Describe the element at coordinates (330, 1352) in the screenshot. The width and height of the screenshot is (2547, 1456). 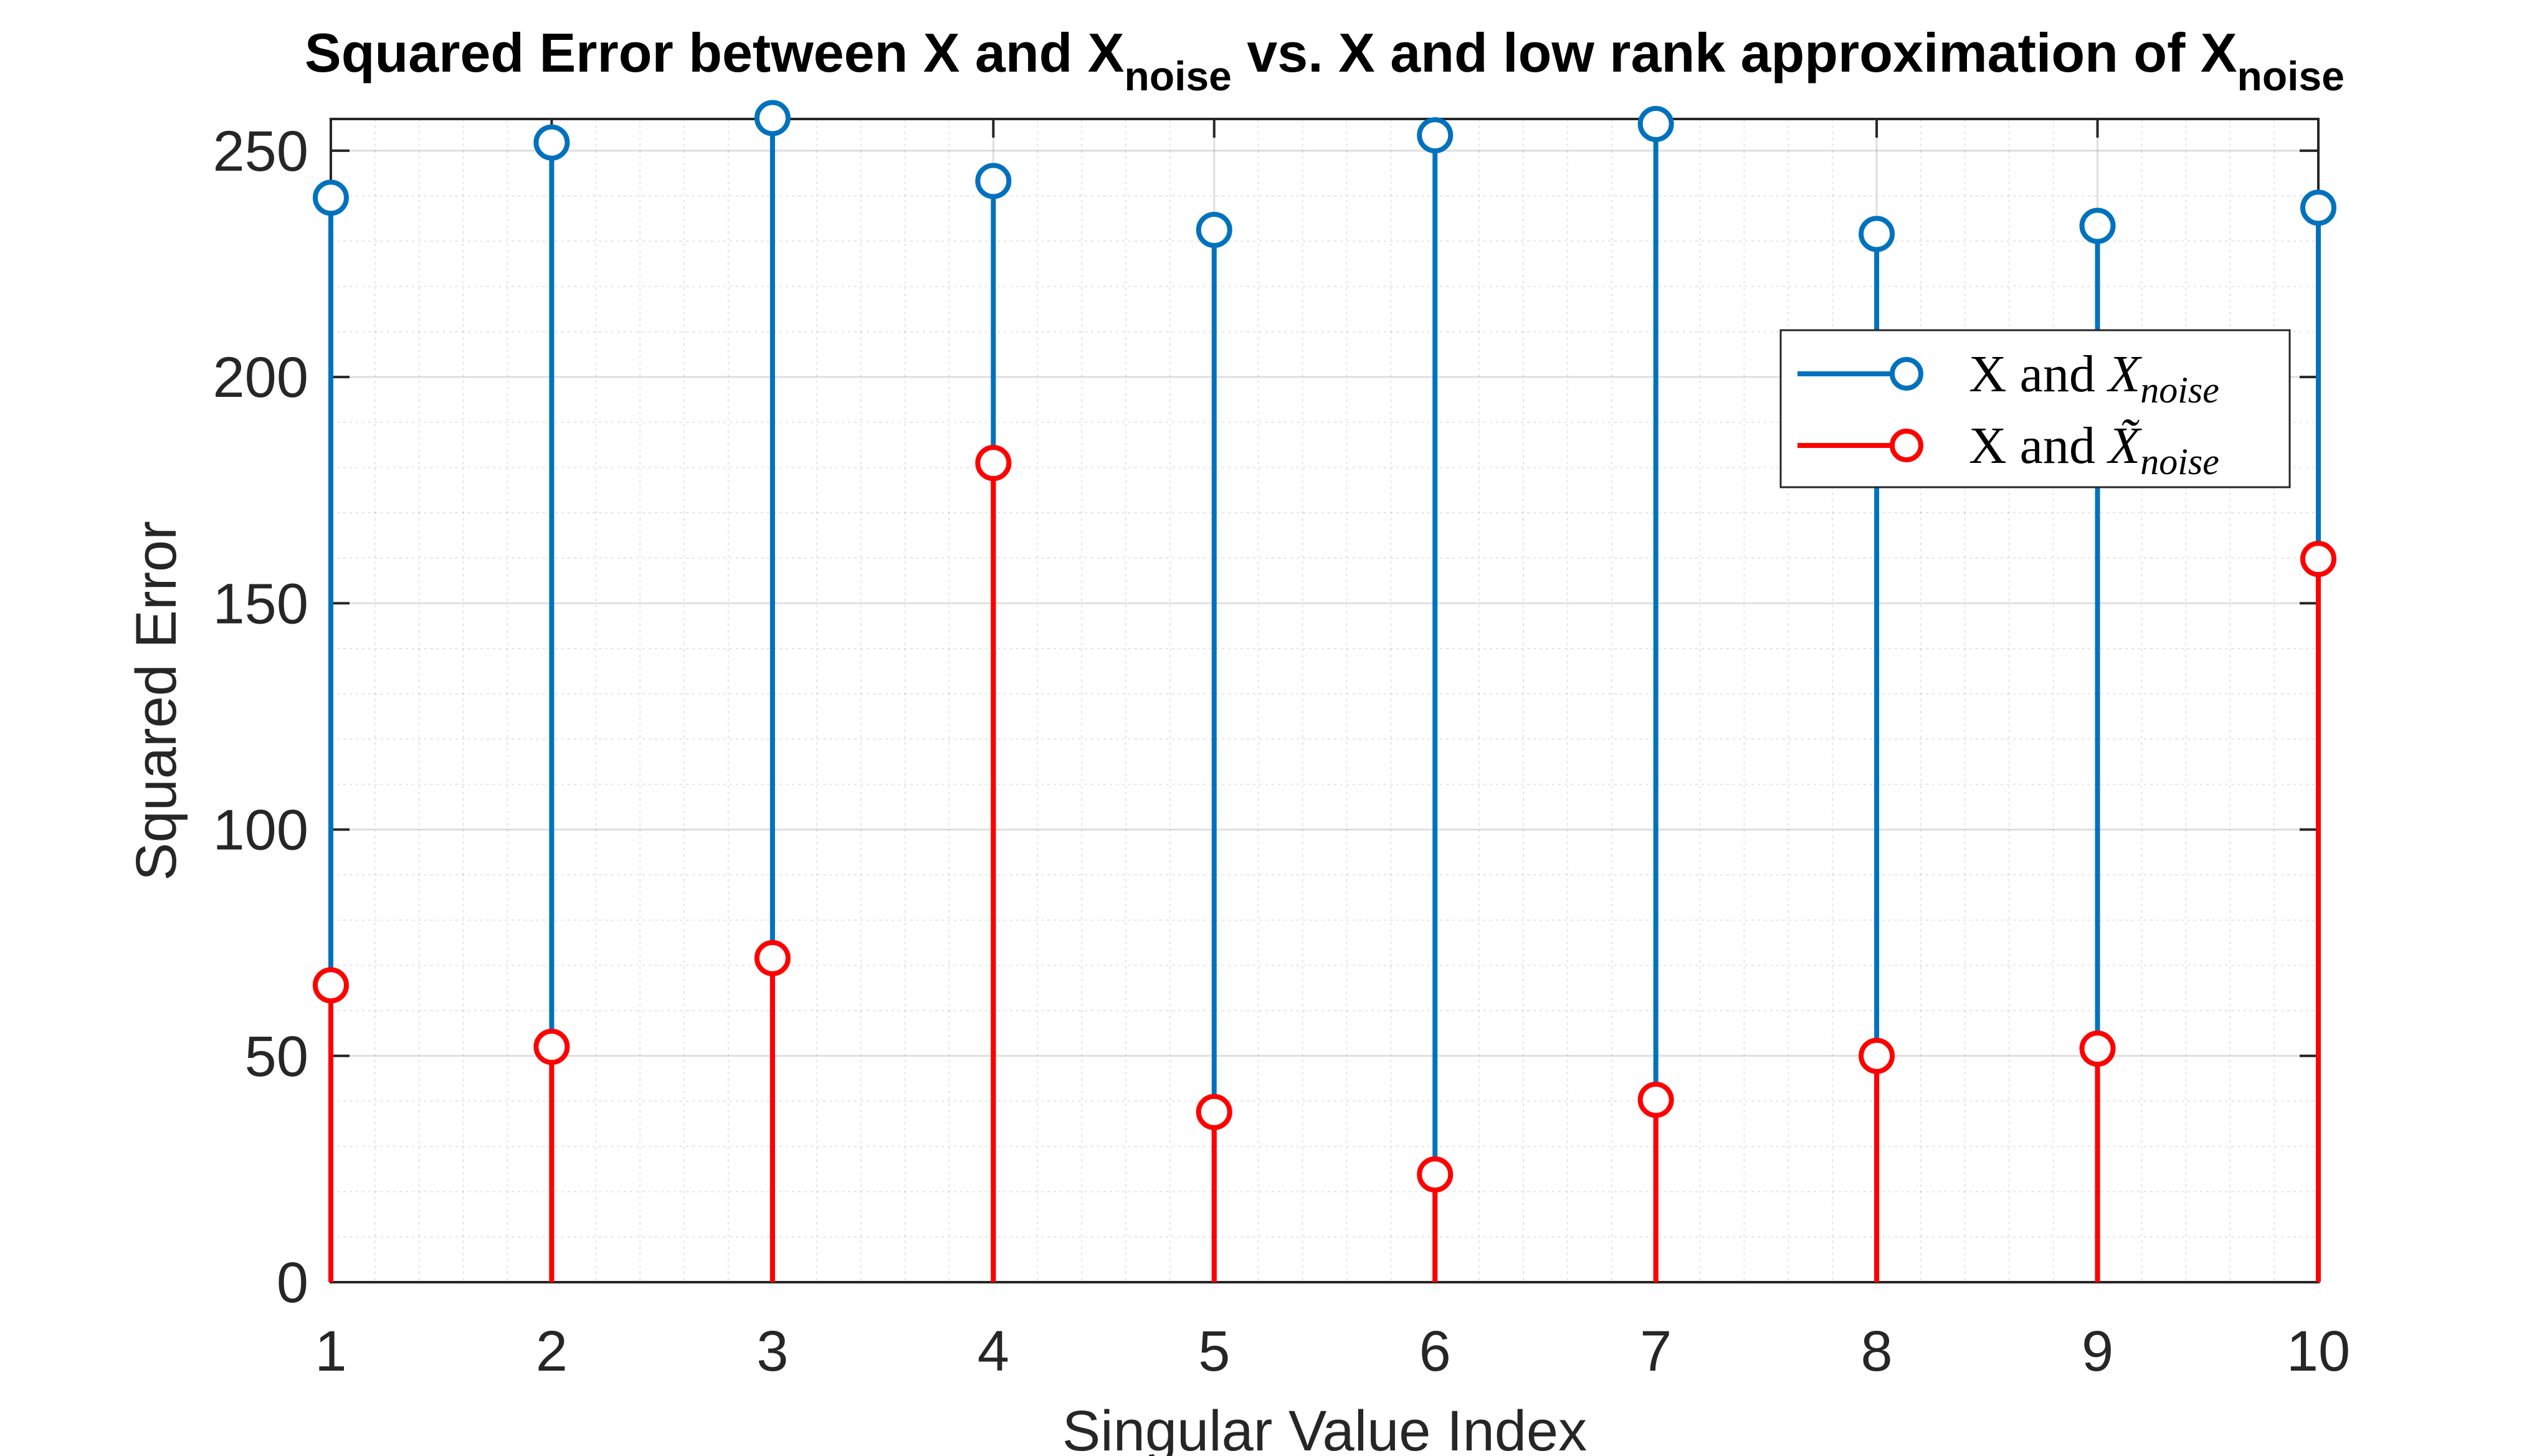
I see `x-tick-label: 1` at that location.